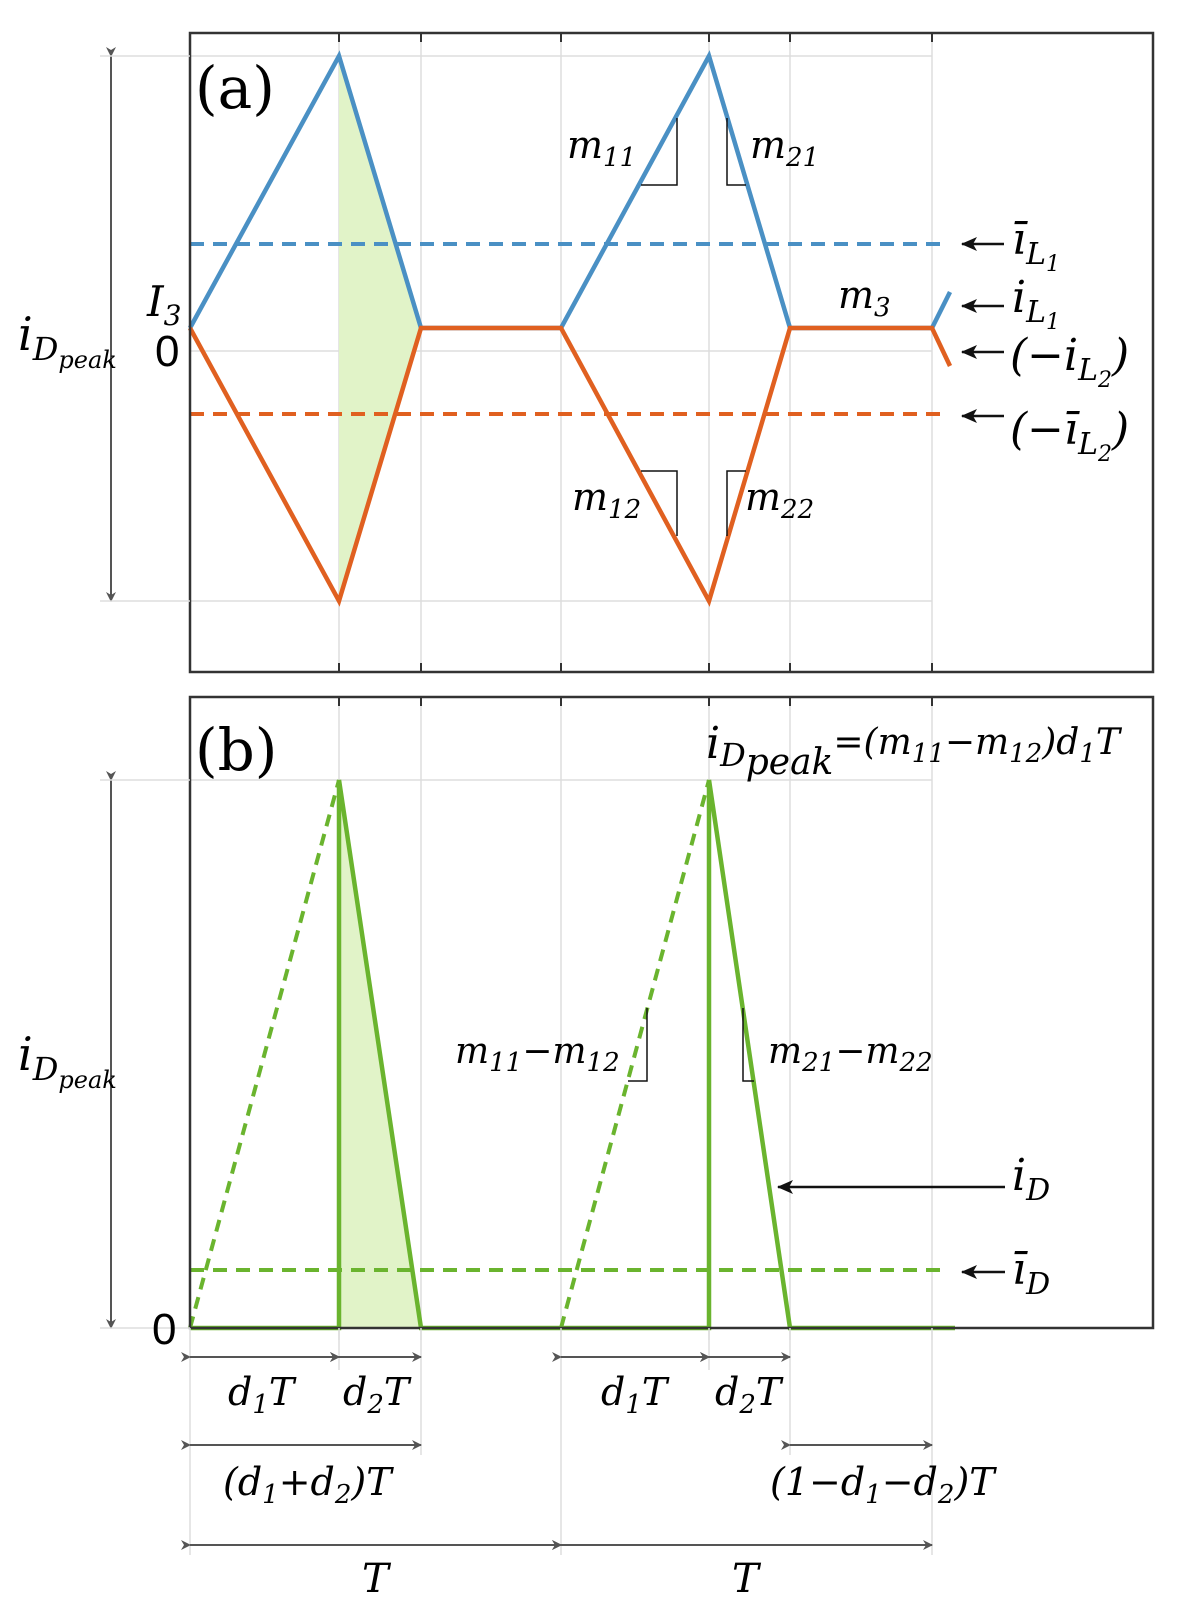 The image size is (1188, 1603). Describe the element at coordinates (67, 1060) in the screenshot. I see `peak-label-b: iDpeak` at that location.